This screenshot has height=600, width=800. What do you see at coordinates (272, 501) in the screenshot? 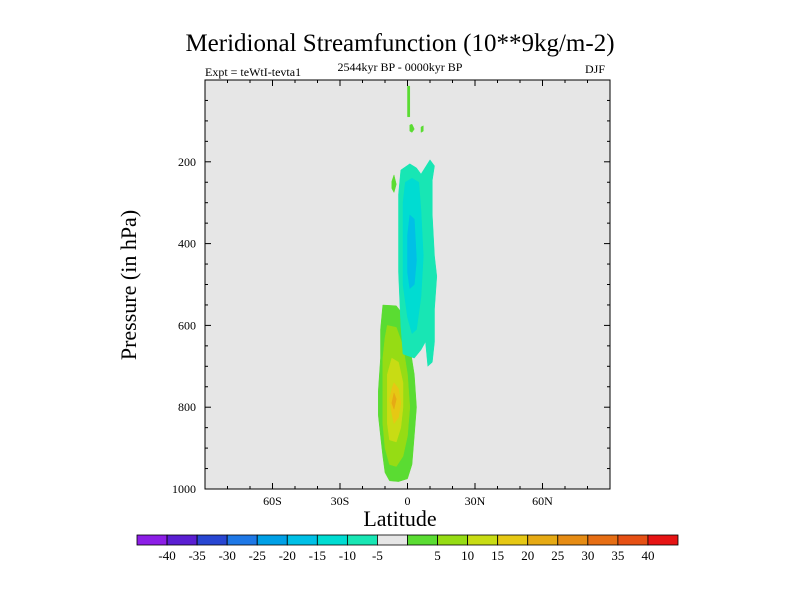
I see `x-tick-label: 60S` at bounding box center [272, 501].